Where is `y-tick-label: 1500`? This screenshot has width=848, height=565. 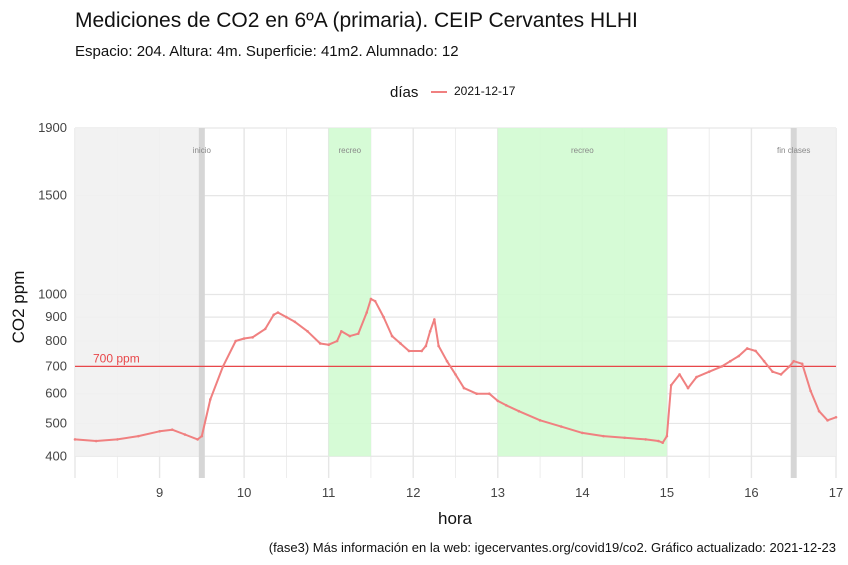
y-tick-label: 1500 is located at coordinates (52, 195).